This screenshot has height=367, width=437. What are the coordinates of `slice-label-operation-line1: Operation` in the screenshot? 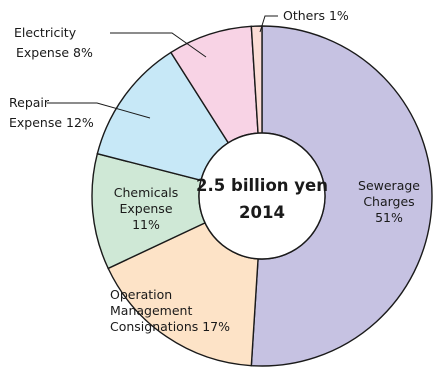 It's located at (141, 294).